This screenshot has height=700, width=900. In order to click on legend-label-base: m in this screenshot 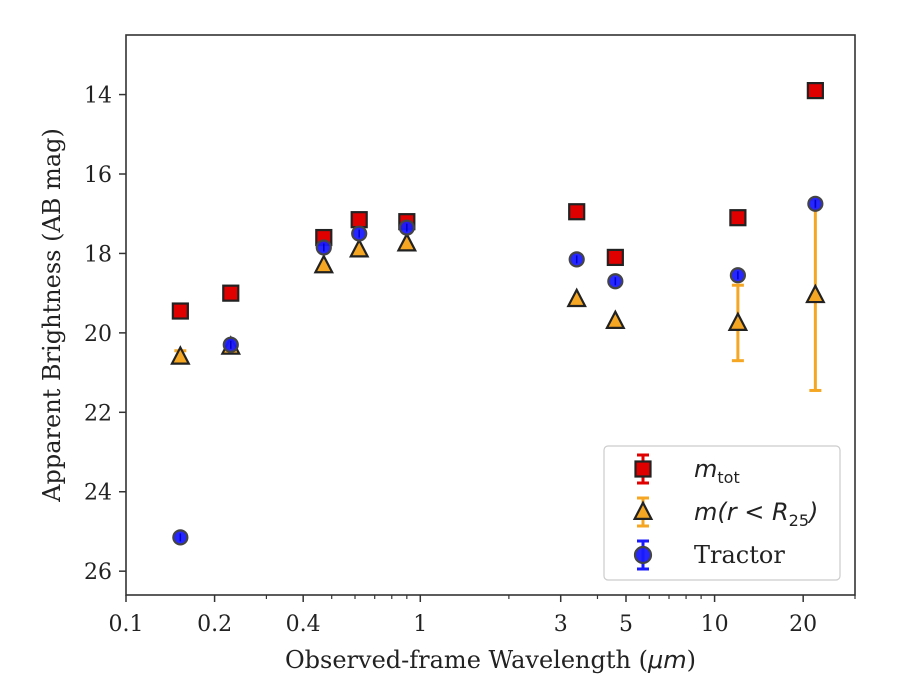, I will do `click(705, 469)`.